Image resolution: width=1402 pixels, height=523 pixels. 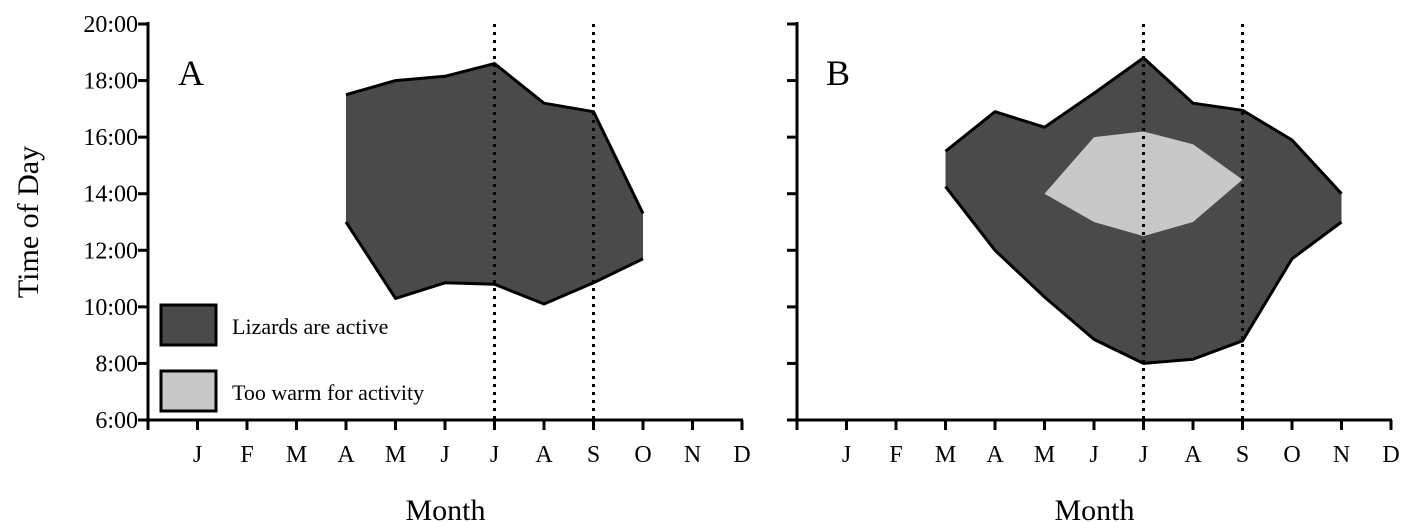 I want to click on legend-label: Lizards are active, so click(x=310, y=326).